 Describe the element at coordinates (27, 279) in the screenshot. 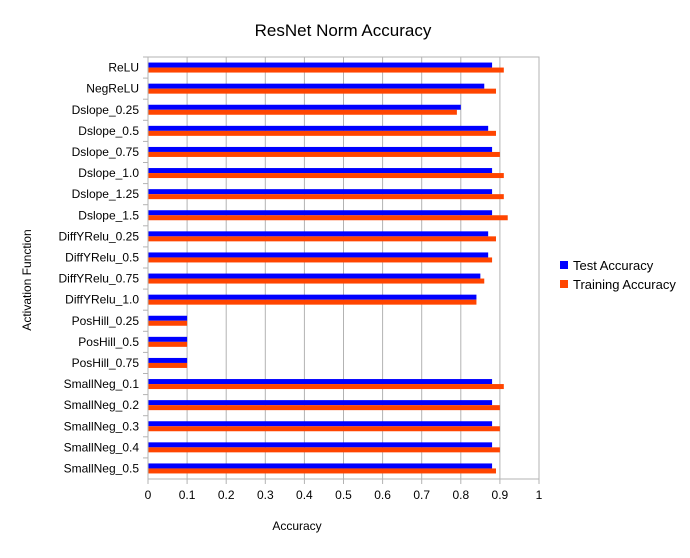

I see `y-axis-title: Activation Function` at that location.